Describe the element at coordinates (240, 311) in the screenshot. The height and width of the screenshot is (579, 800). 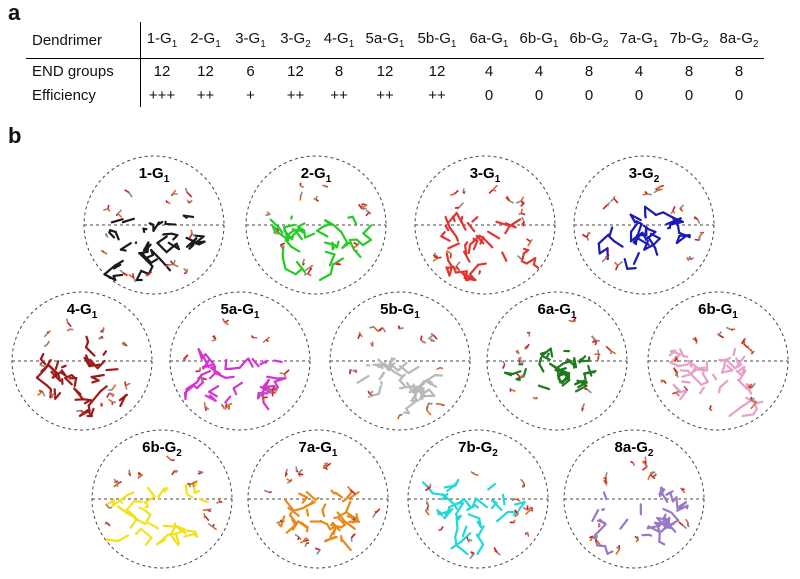
I see `structure-label: 5a-G1` at that location.